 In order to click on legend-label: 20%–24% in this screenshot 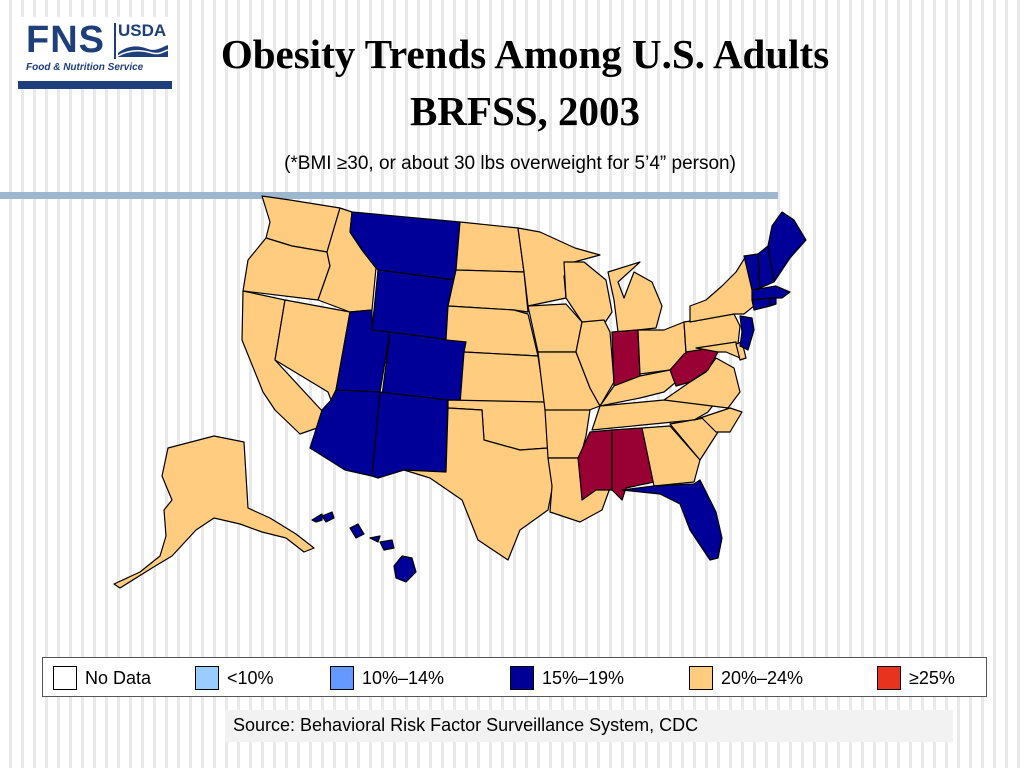, I will do `click(762, 677)`.